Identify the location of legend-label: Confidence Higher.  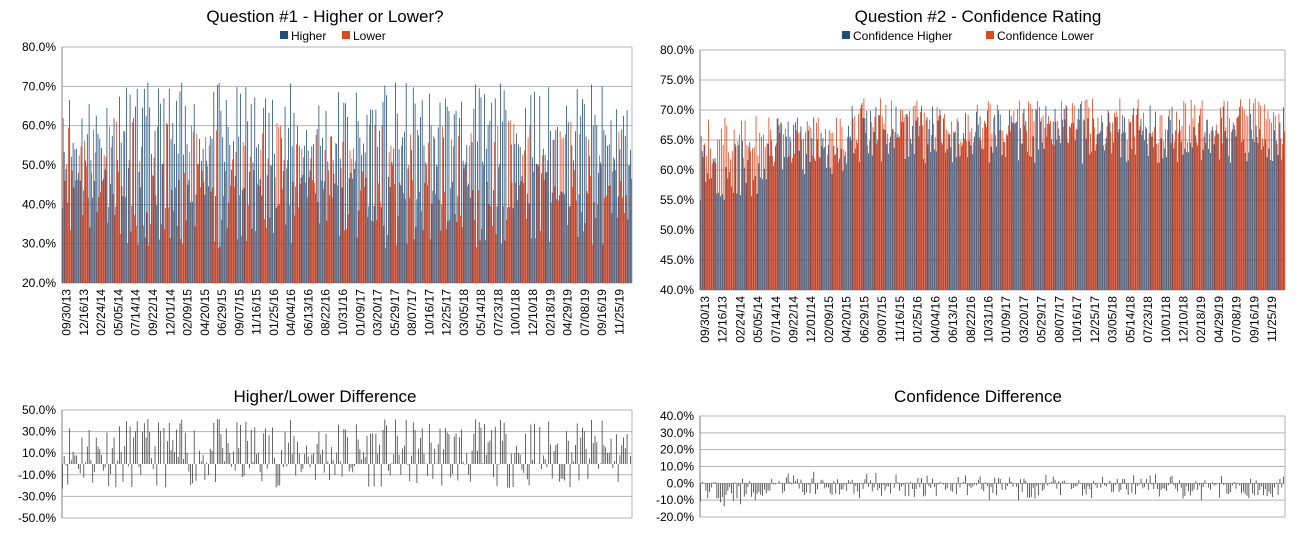
(902, 36).